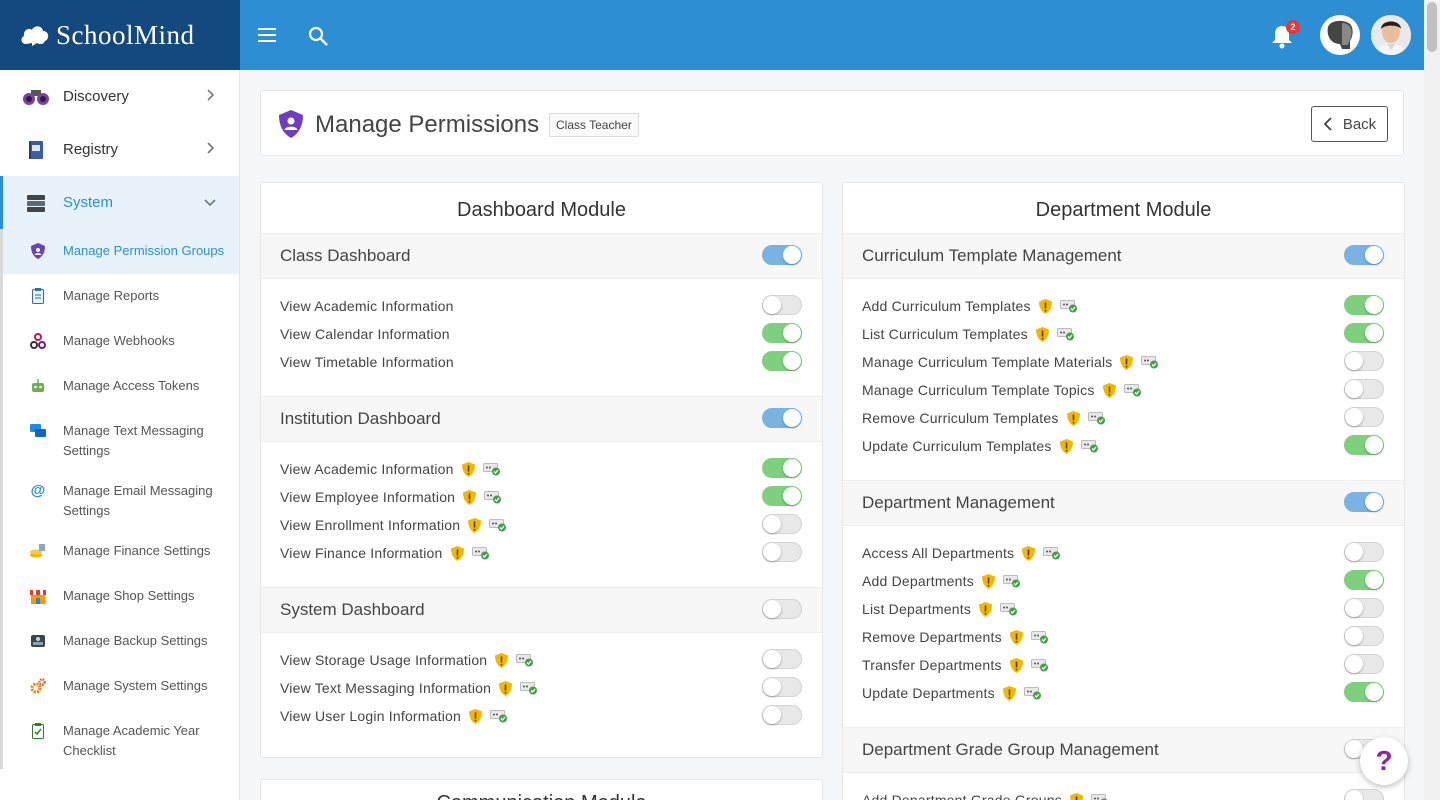 This screenshot has height=800, width=1440. What do you see at coordinates (121, 296) in the screenshot?
I see `sidebar-item-manage-reports: Manage Reports` at bounding box center [121, 296].